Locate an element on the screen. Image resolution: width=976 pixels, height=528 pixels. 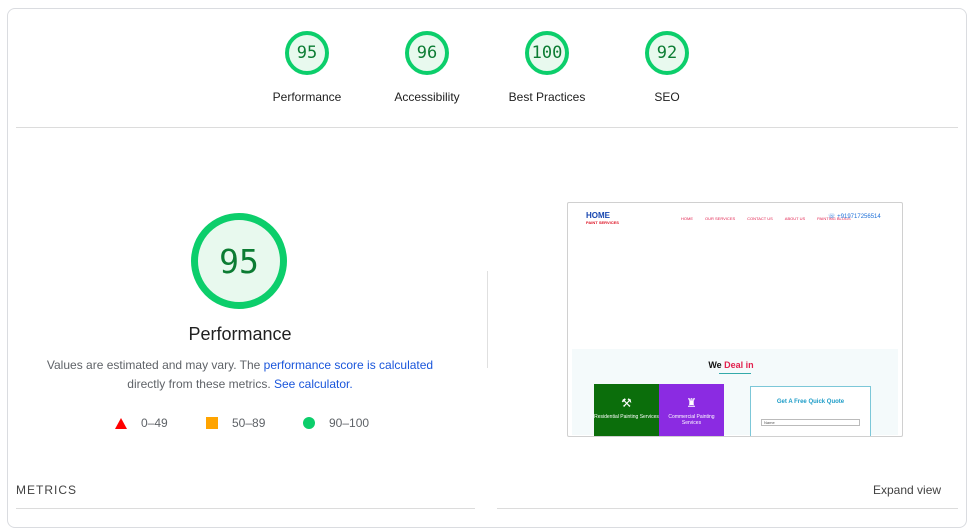
gauge-seo: 92 SEO is located at coordinates (667, 67).